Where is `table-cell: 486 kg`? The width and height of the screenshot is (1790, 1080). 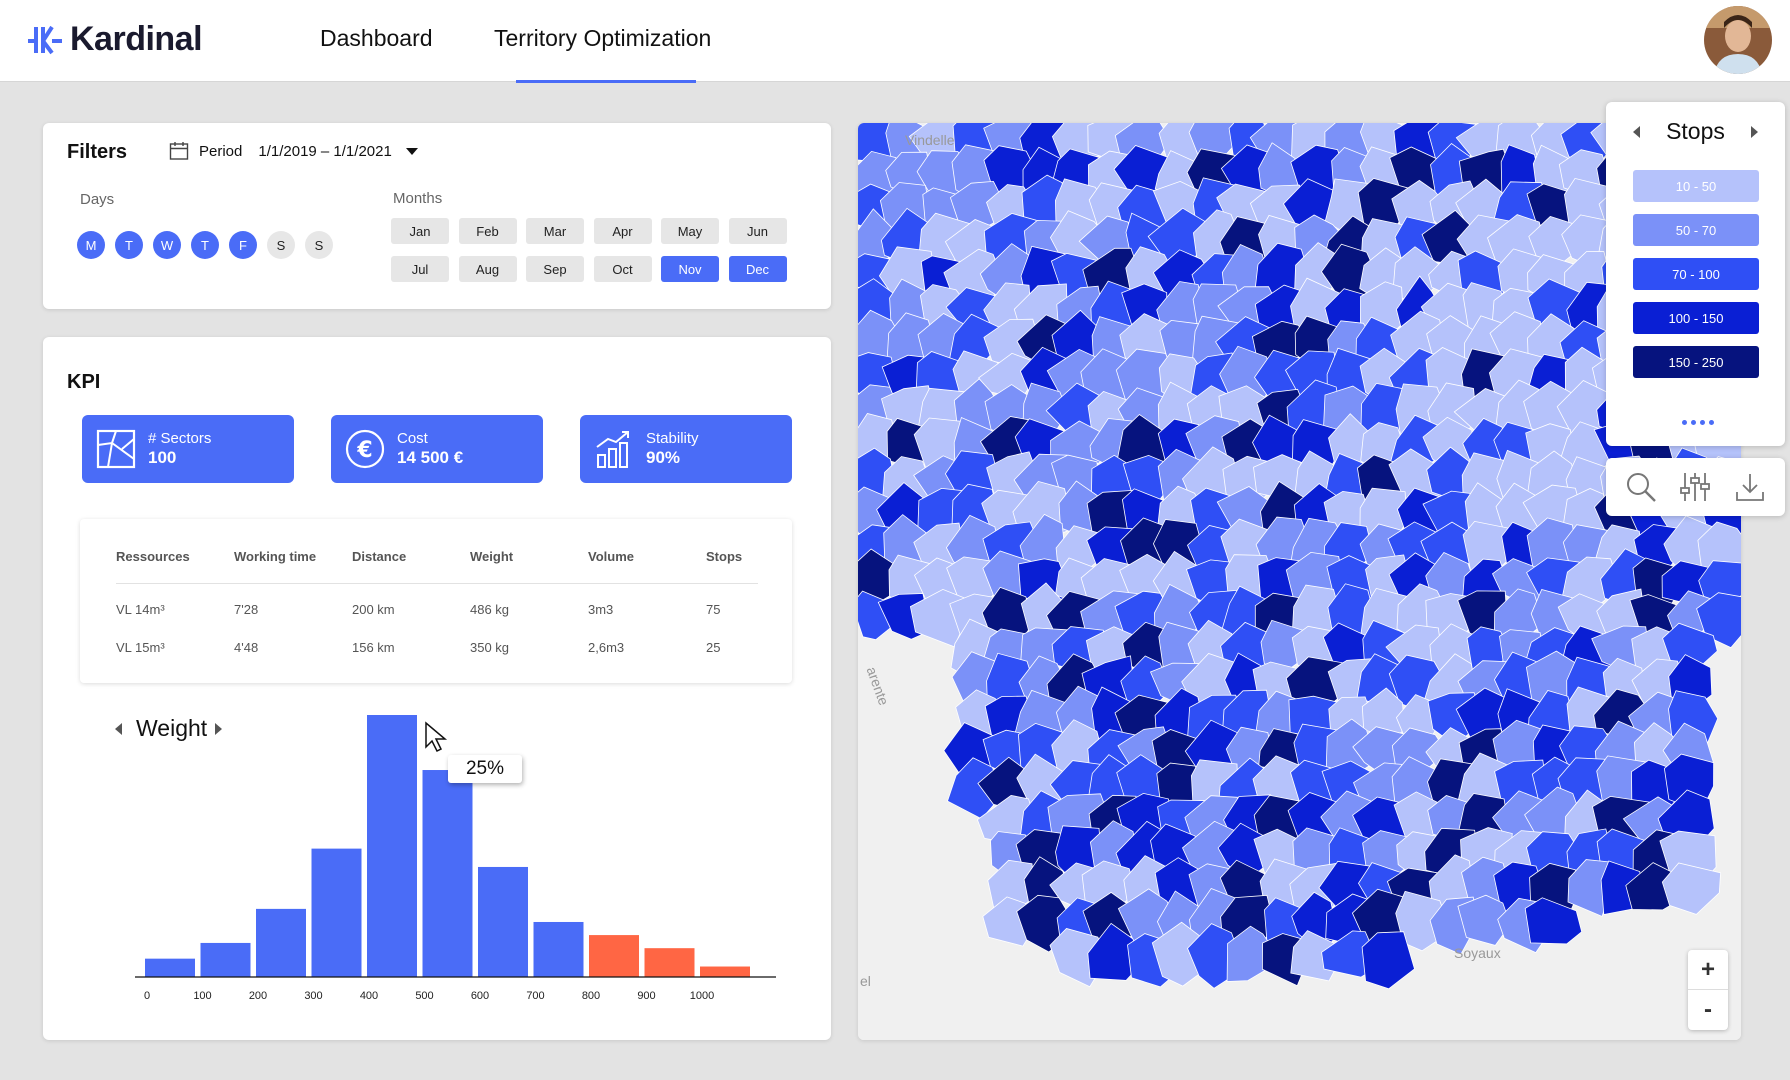
table-cell: 486 kg is located at coordinates (490, 609).